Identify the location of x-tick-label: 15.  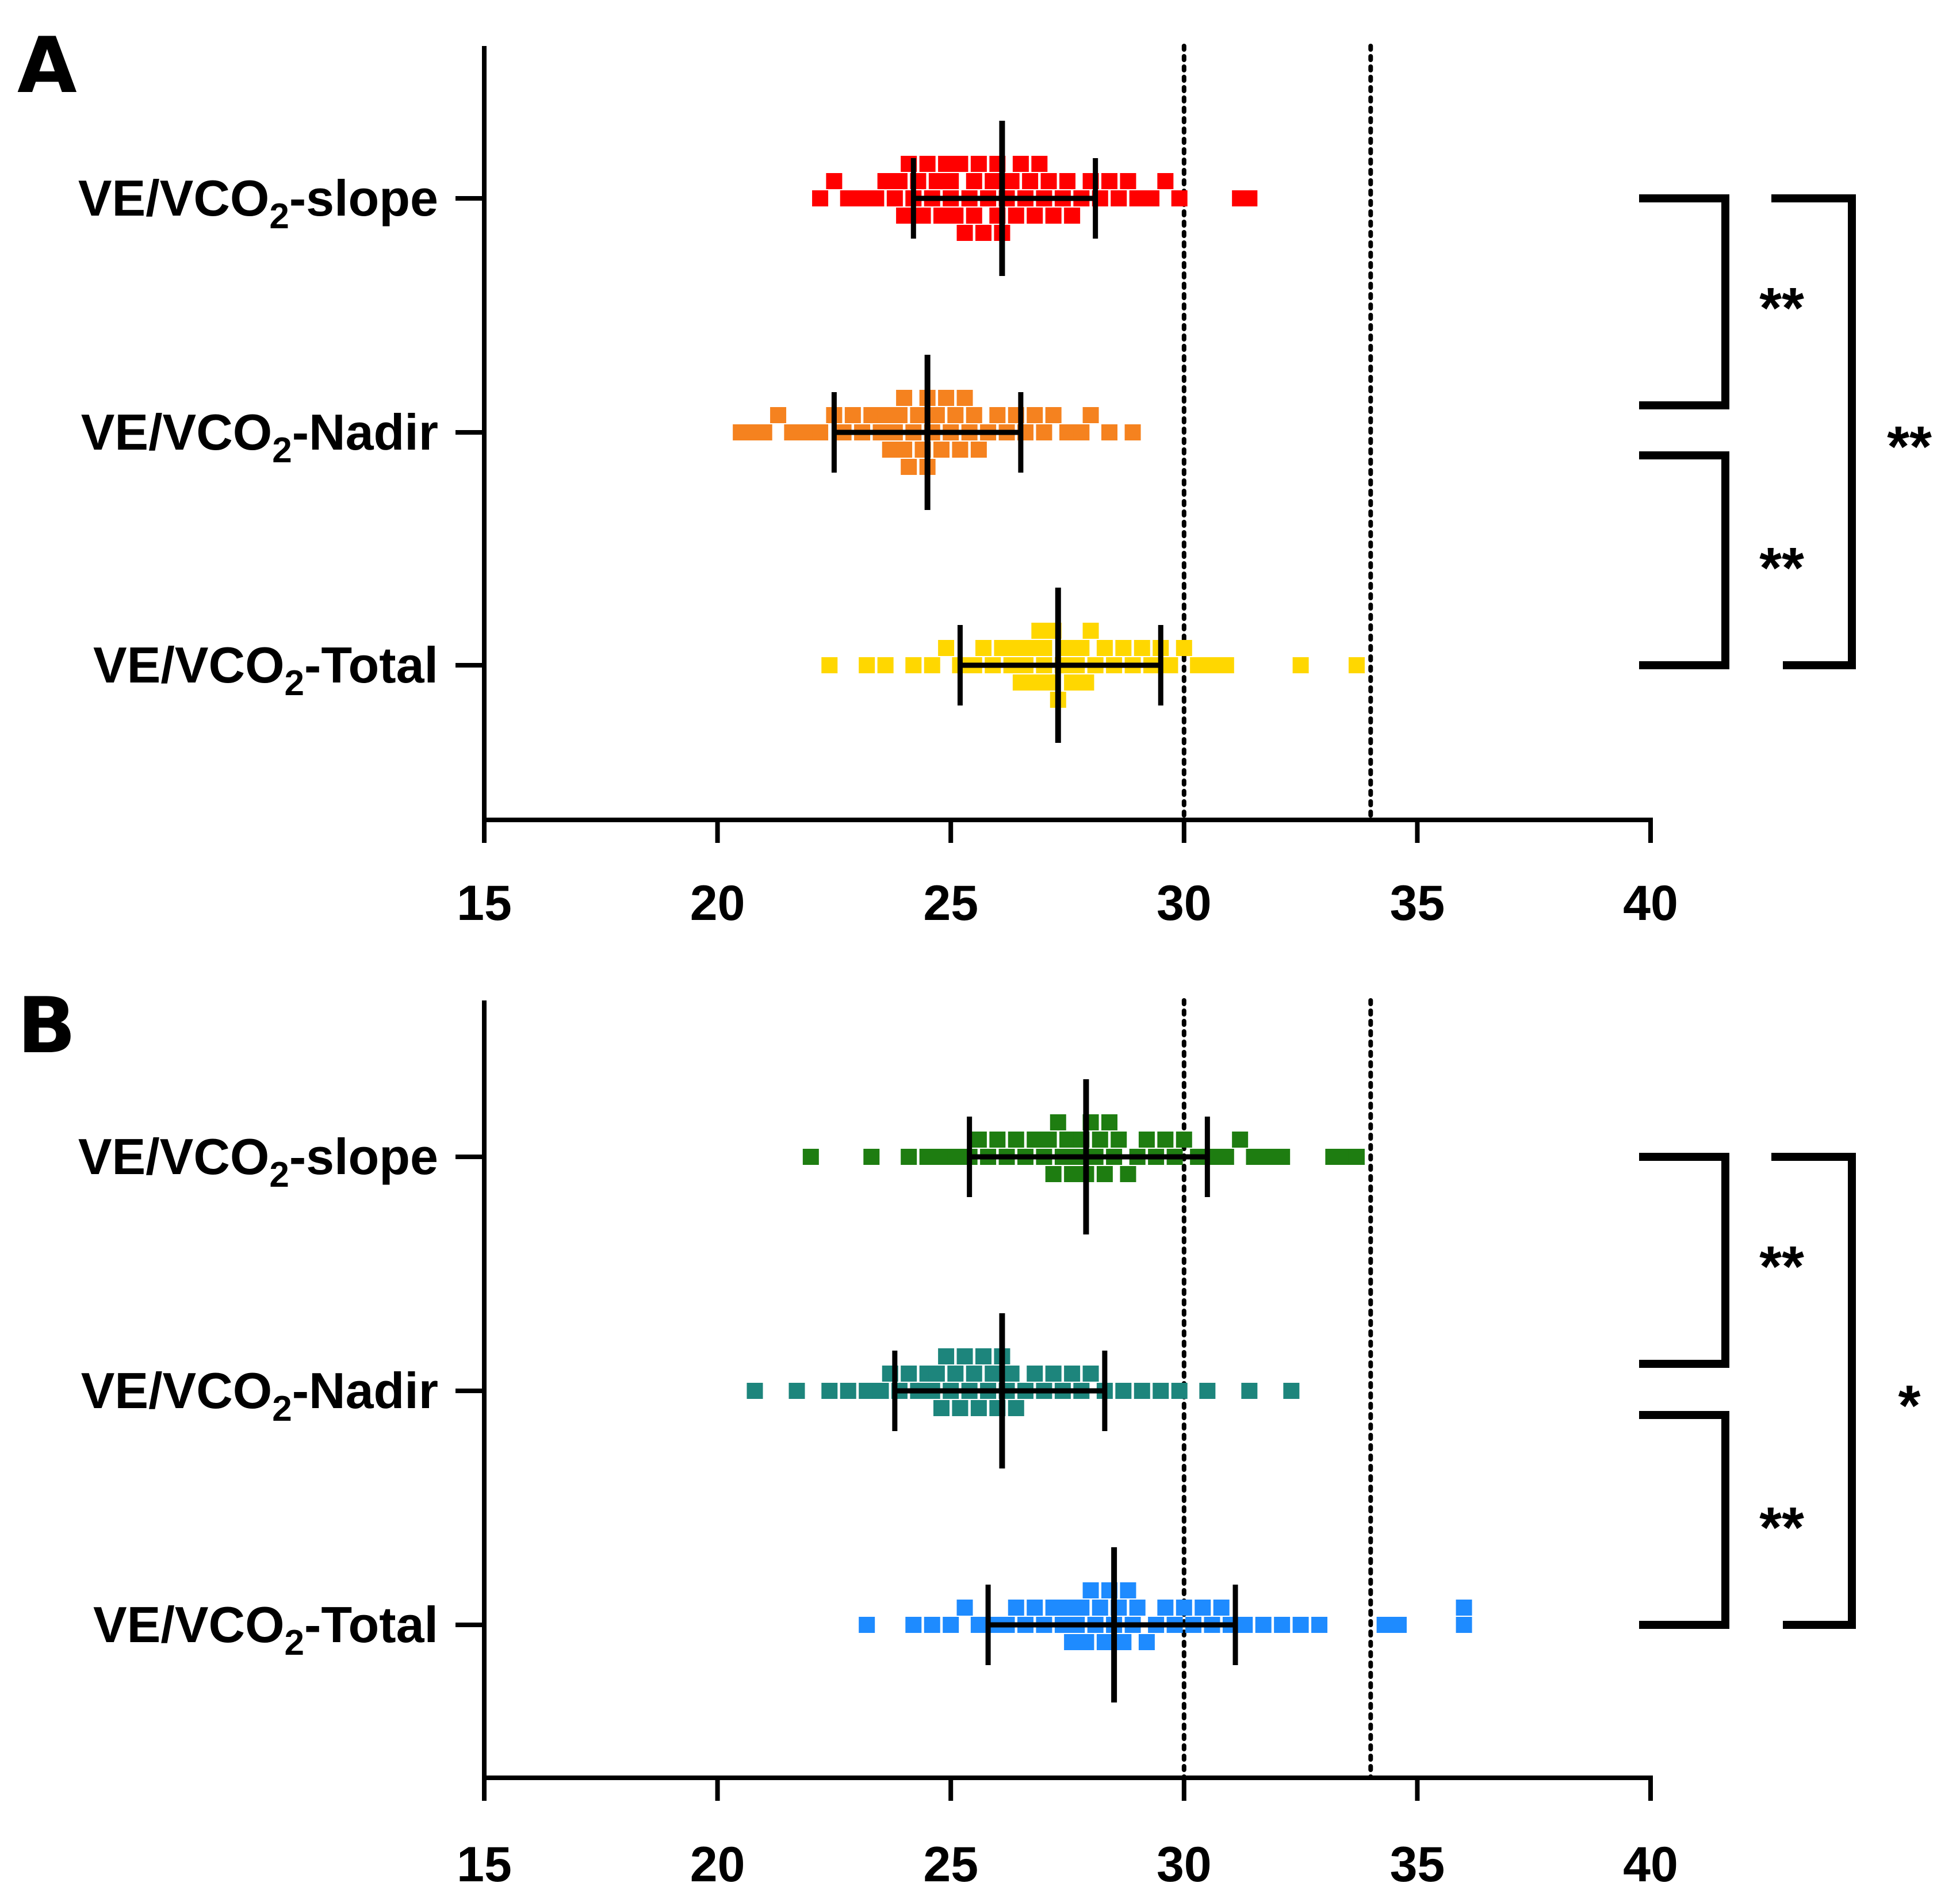
(484, 903).